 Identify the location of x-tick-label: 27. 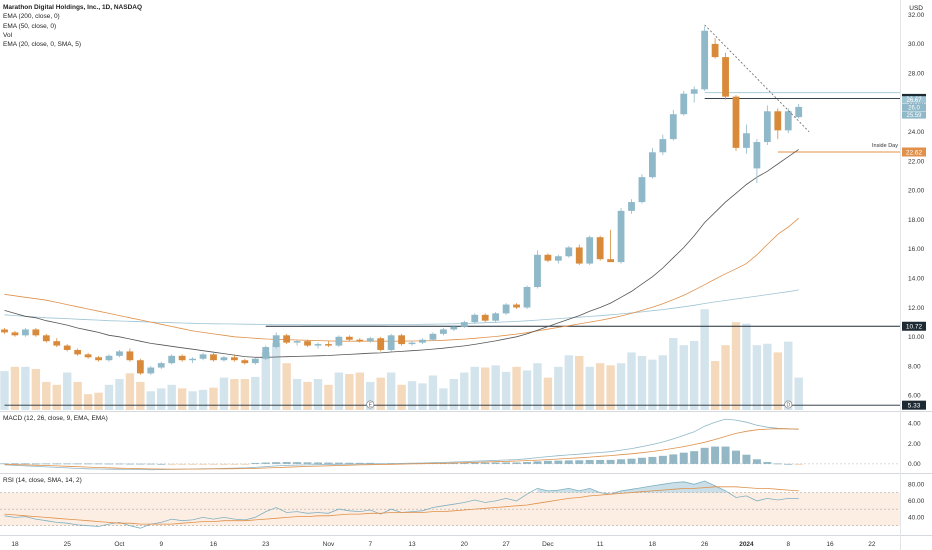
(506, 544).